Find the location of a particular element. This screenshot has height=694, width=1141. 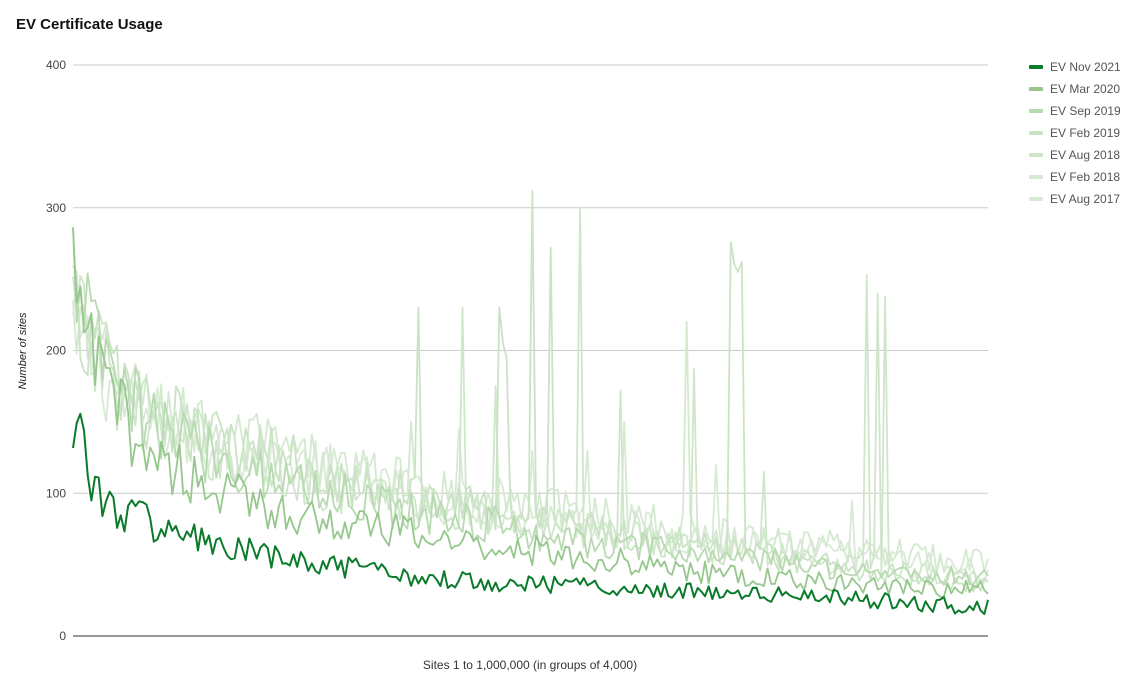

y-tick-label: 400 is located at coordinates (56, 65).